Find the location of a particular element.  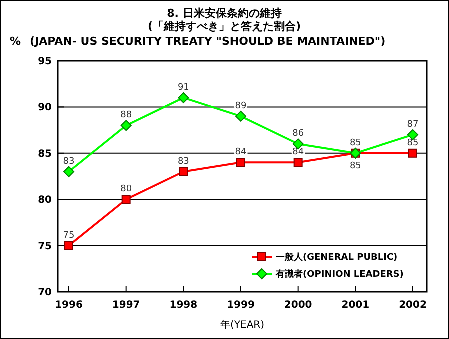

y-tick-label: 95 is located at coordinates (45, 62).